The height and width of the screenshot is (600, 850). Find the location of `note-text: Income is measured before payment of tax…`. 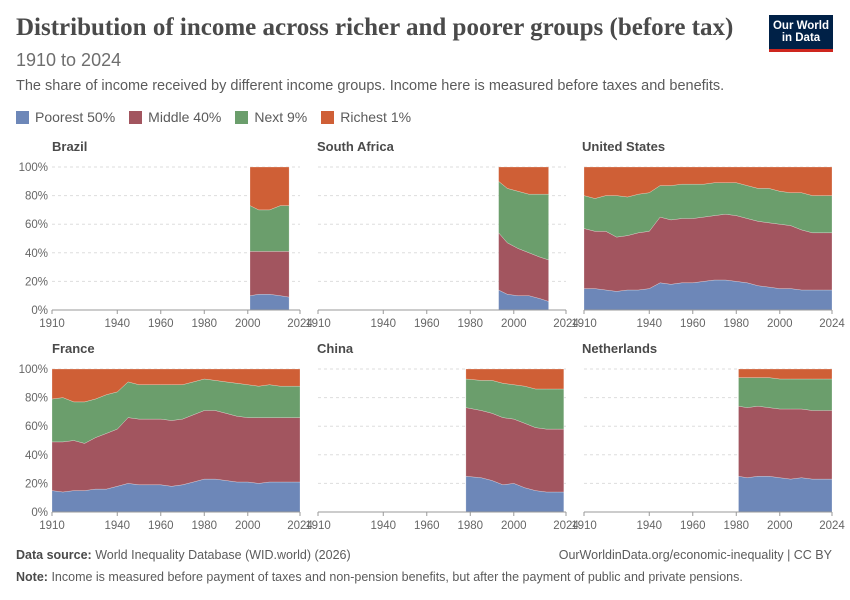

note-text: Income is measured before payment of tax… is located at coordinates (397, 577).